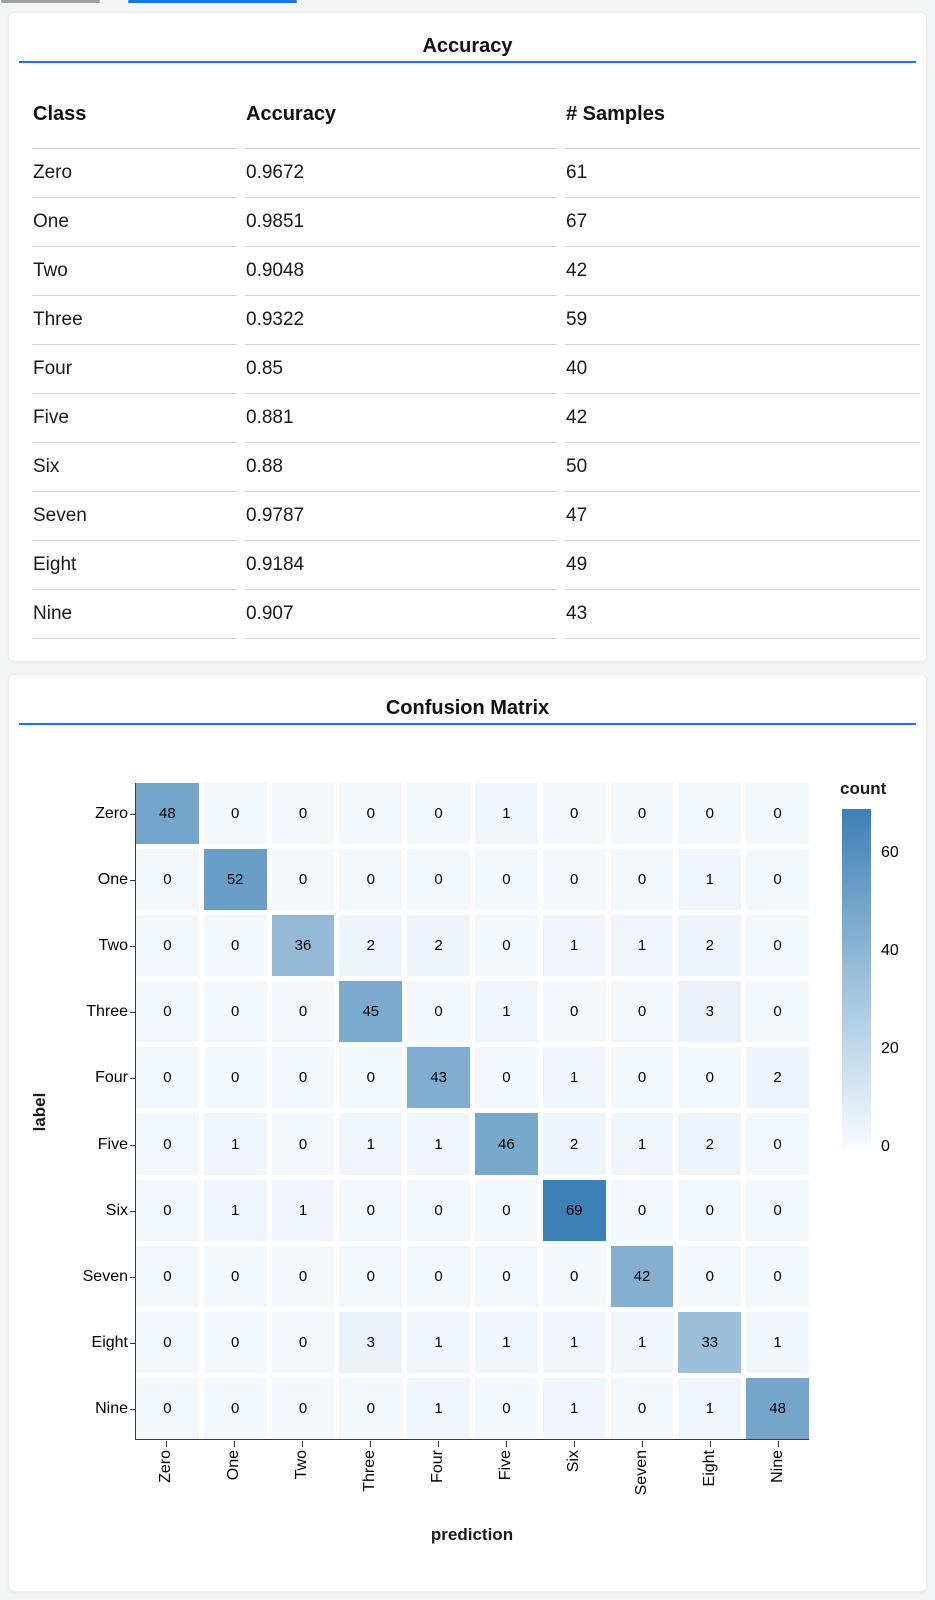 Image resolution: width=935 pixels, height=1600 pixels. What do you see at coordinates (105, 1276) in the screenshot?
I see `y-tick-label: Seven` at bounding box center [105, 1276].